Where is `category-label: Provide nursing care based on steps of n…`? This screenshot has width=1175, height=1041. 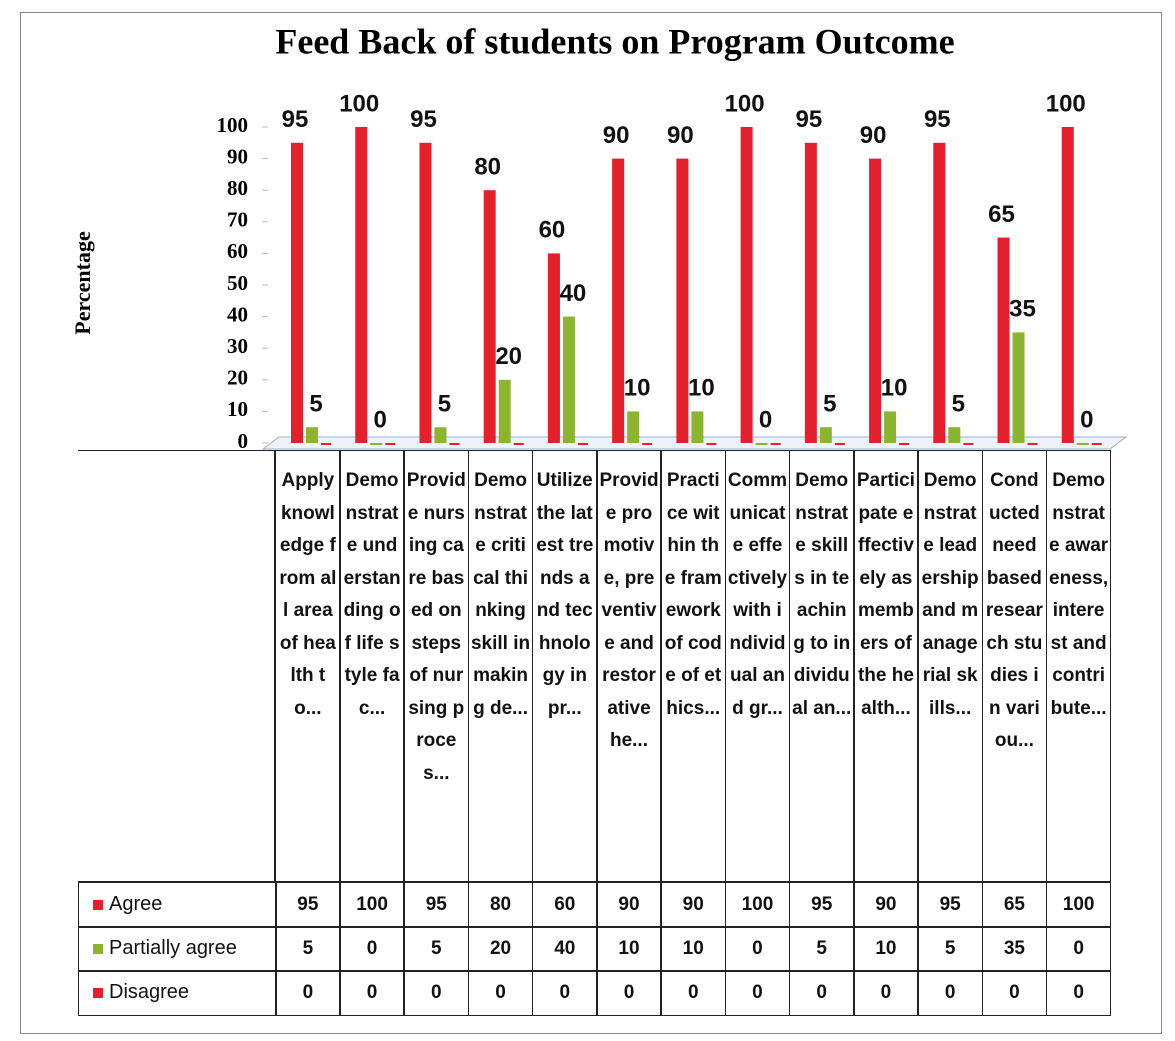 category-label: Provide nursing care based on steps of n… is located at coordinates (436, 666).